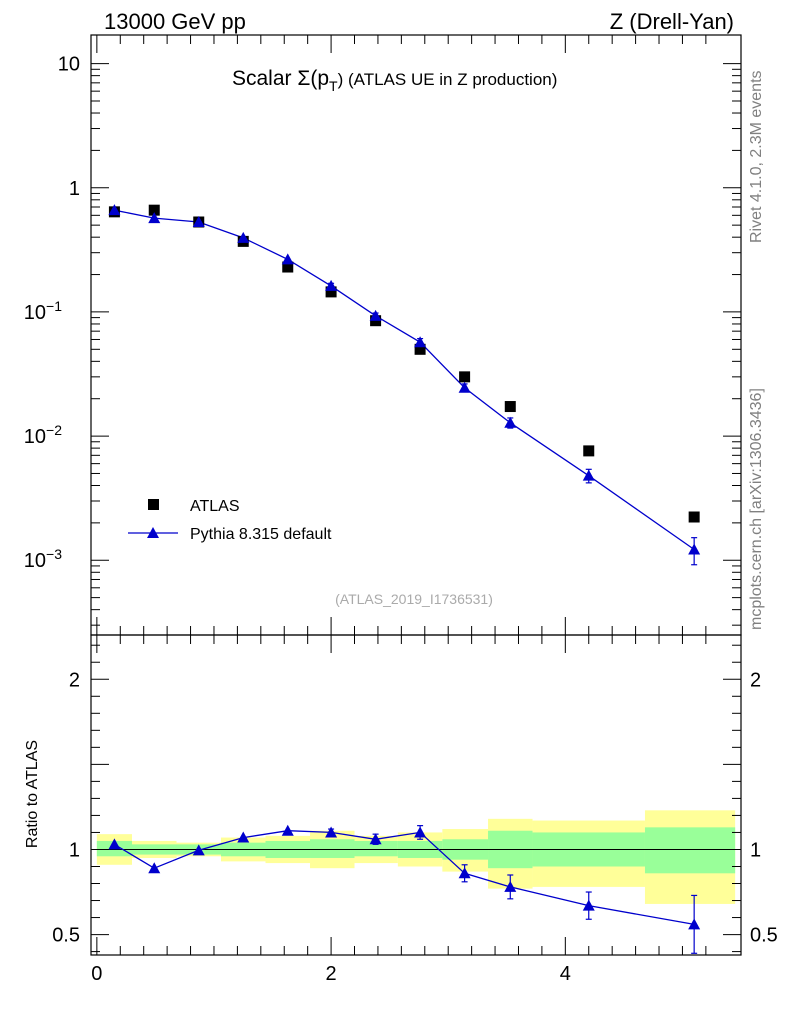 This screenshot has width=786, height=1029. What do you see at coordinates (333, 86) in the screenshot?
I see `main-title-sub: T` at bounding box center [333, 86].